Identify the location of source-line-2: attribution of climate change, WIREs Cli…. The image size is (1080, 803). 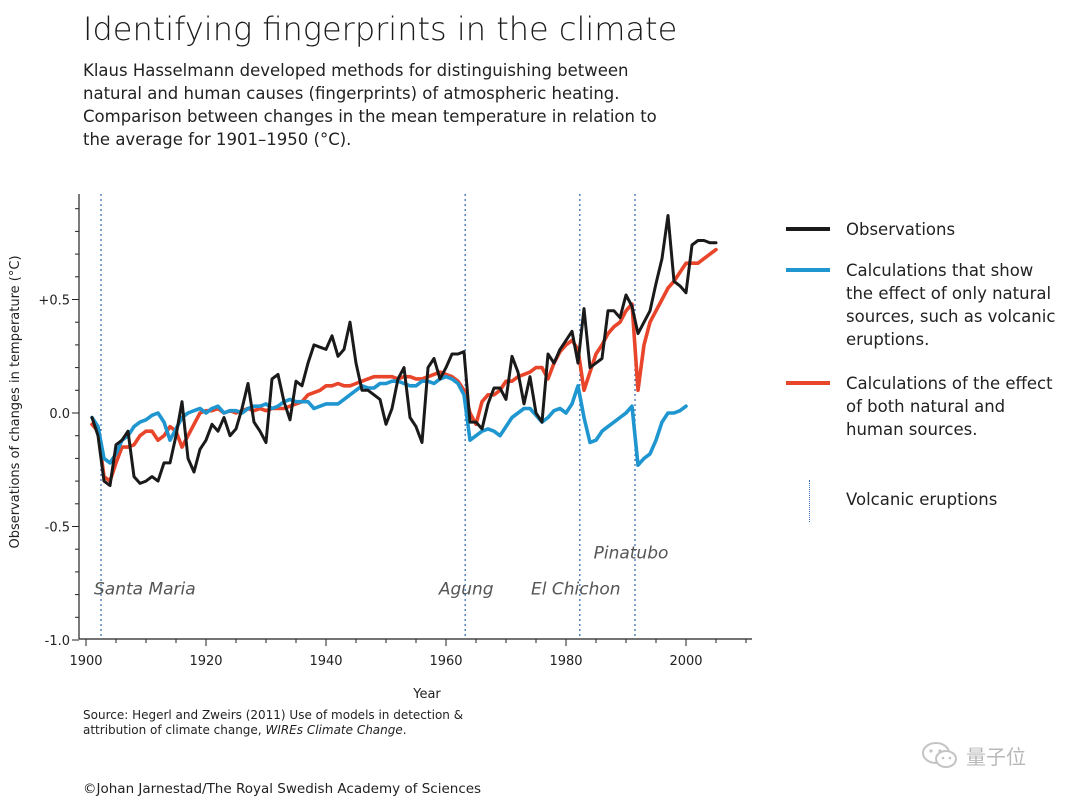
(293, 730).